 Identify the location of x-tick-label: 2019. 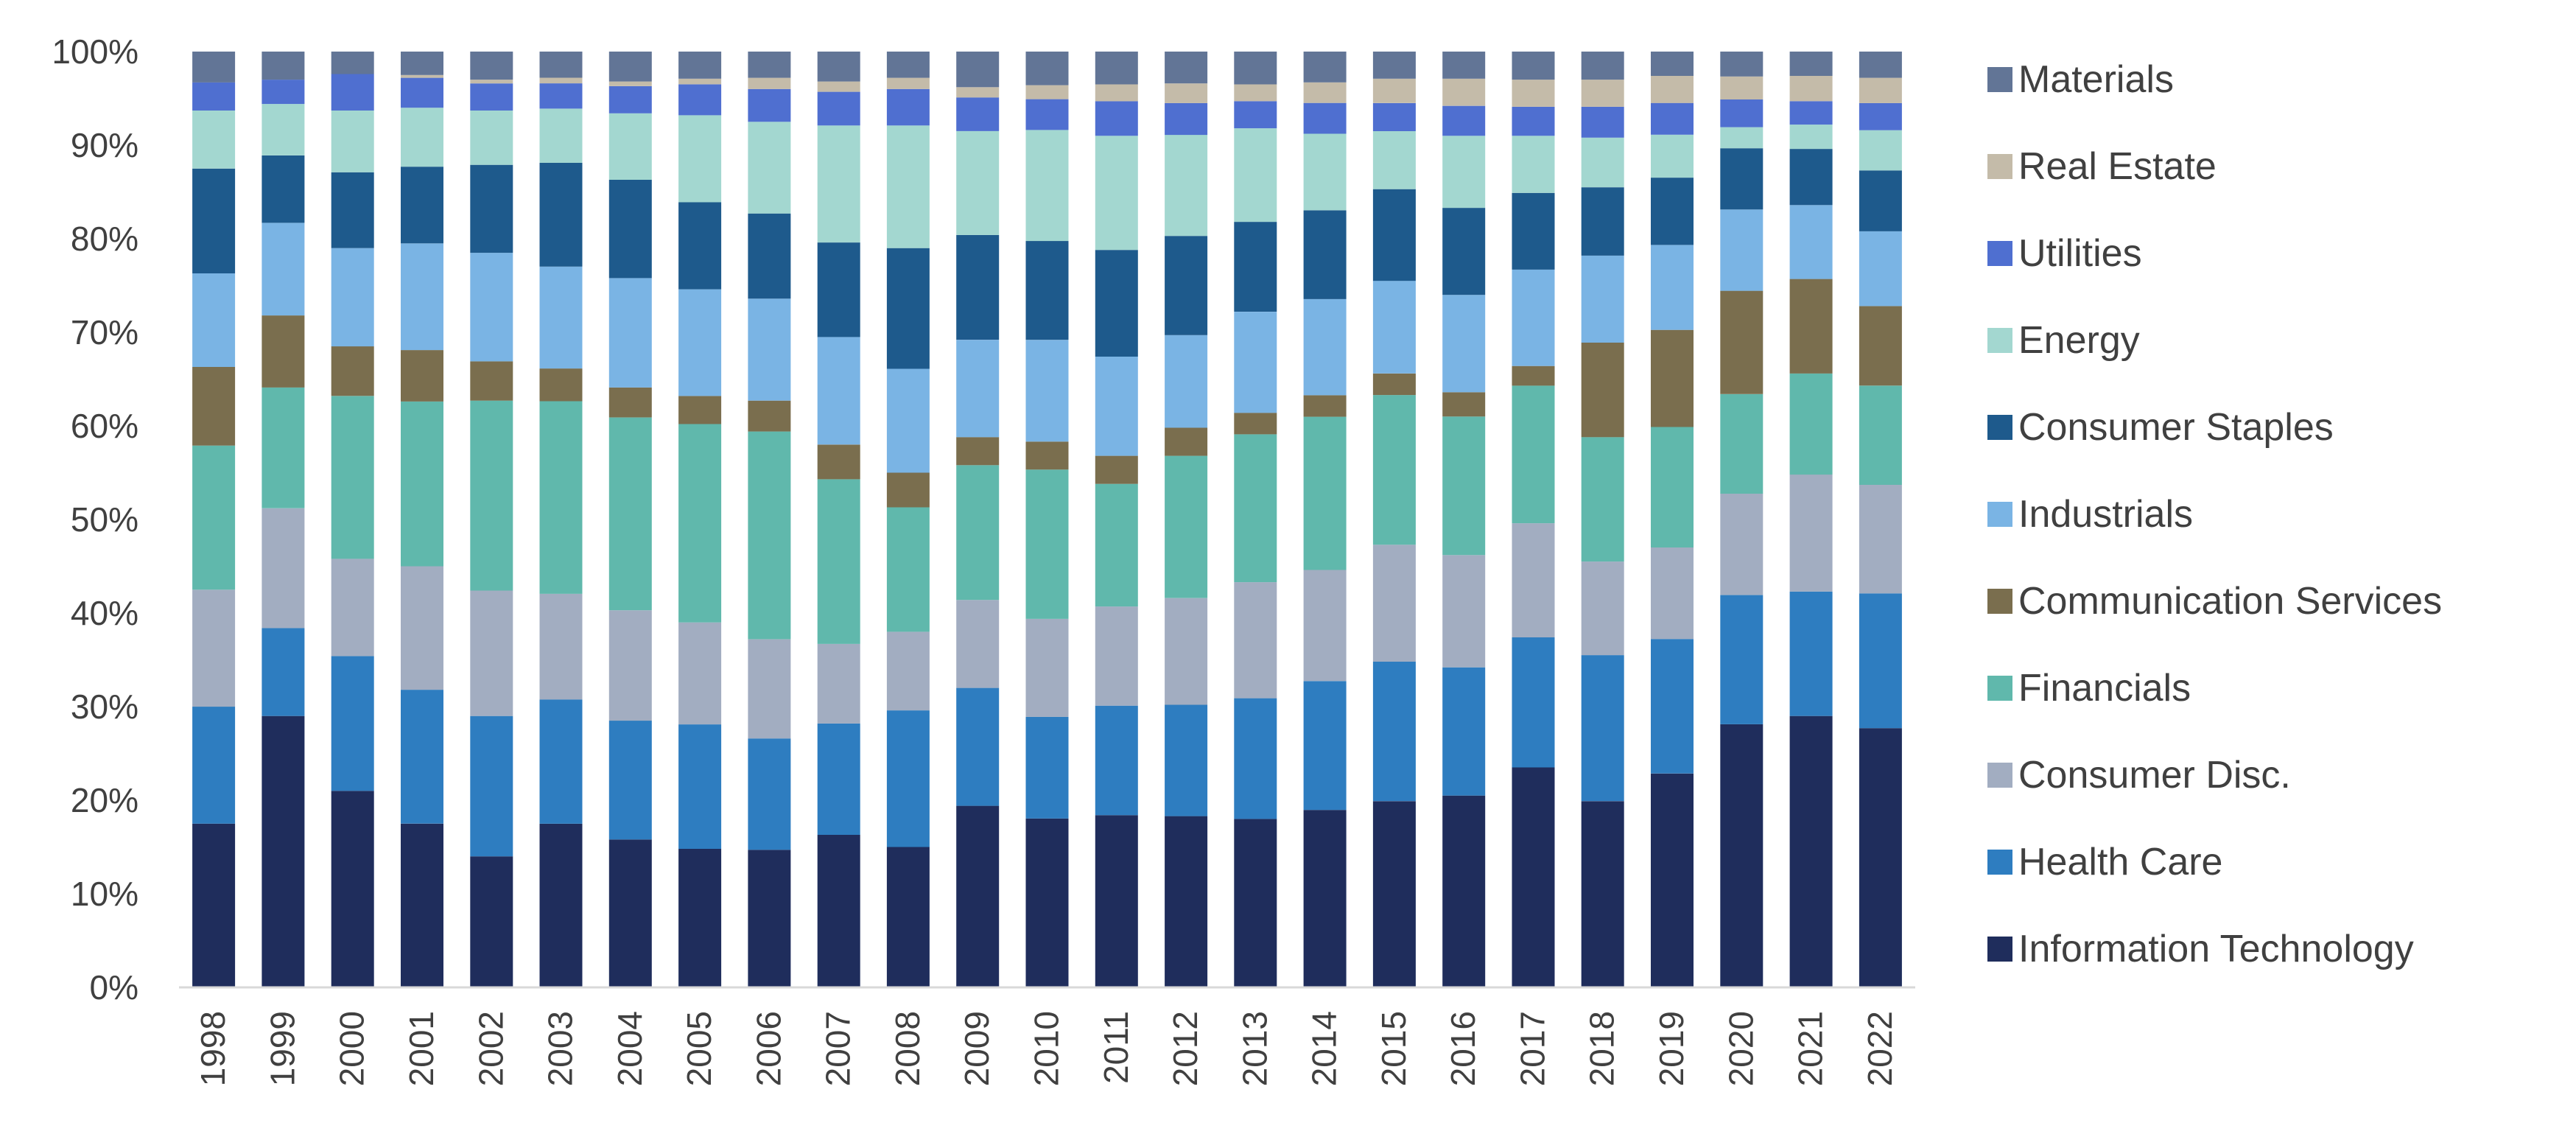
(1671, 1048).